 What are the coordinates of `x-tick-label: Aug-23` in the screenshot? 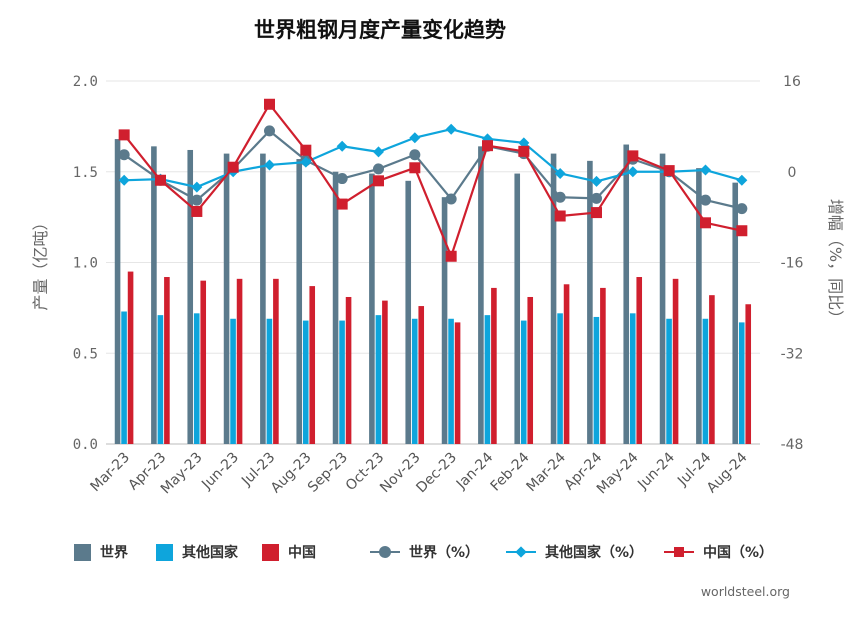 It's located at (291, 473).